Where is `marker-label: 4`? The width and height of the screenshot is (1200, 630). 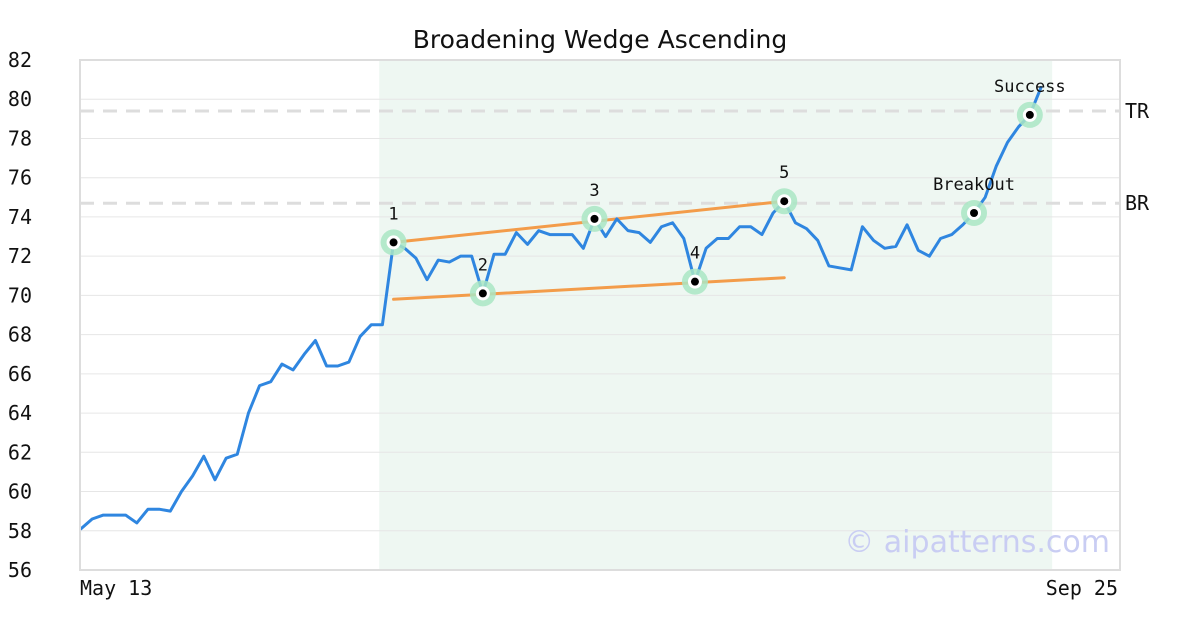 marker-label: 4 is located at coordinates (695, 254).